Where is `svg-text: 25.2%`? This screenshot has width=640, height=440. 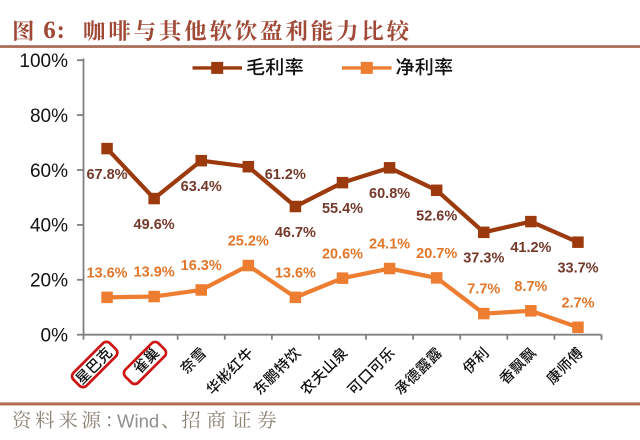 svg-text: 25.2% is located at coordinates (248, 242).